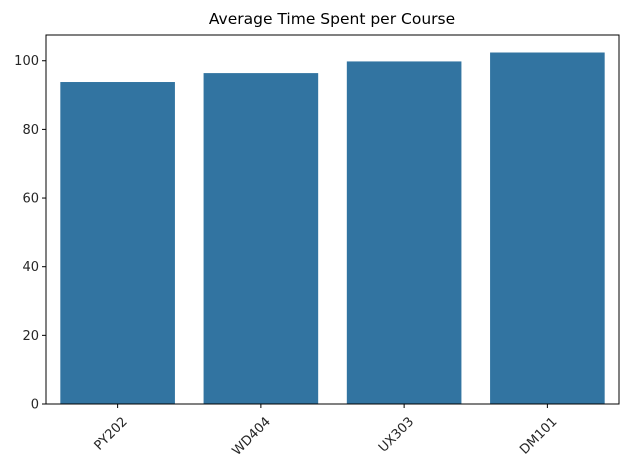 This screenshot has height=470, width=630. What do you see at coordinates (30, 130) in the screenshot?
I see `y-tick-label: 80` at bounding box center [30, 130].